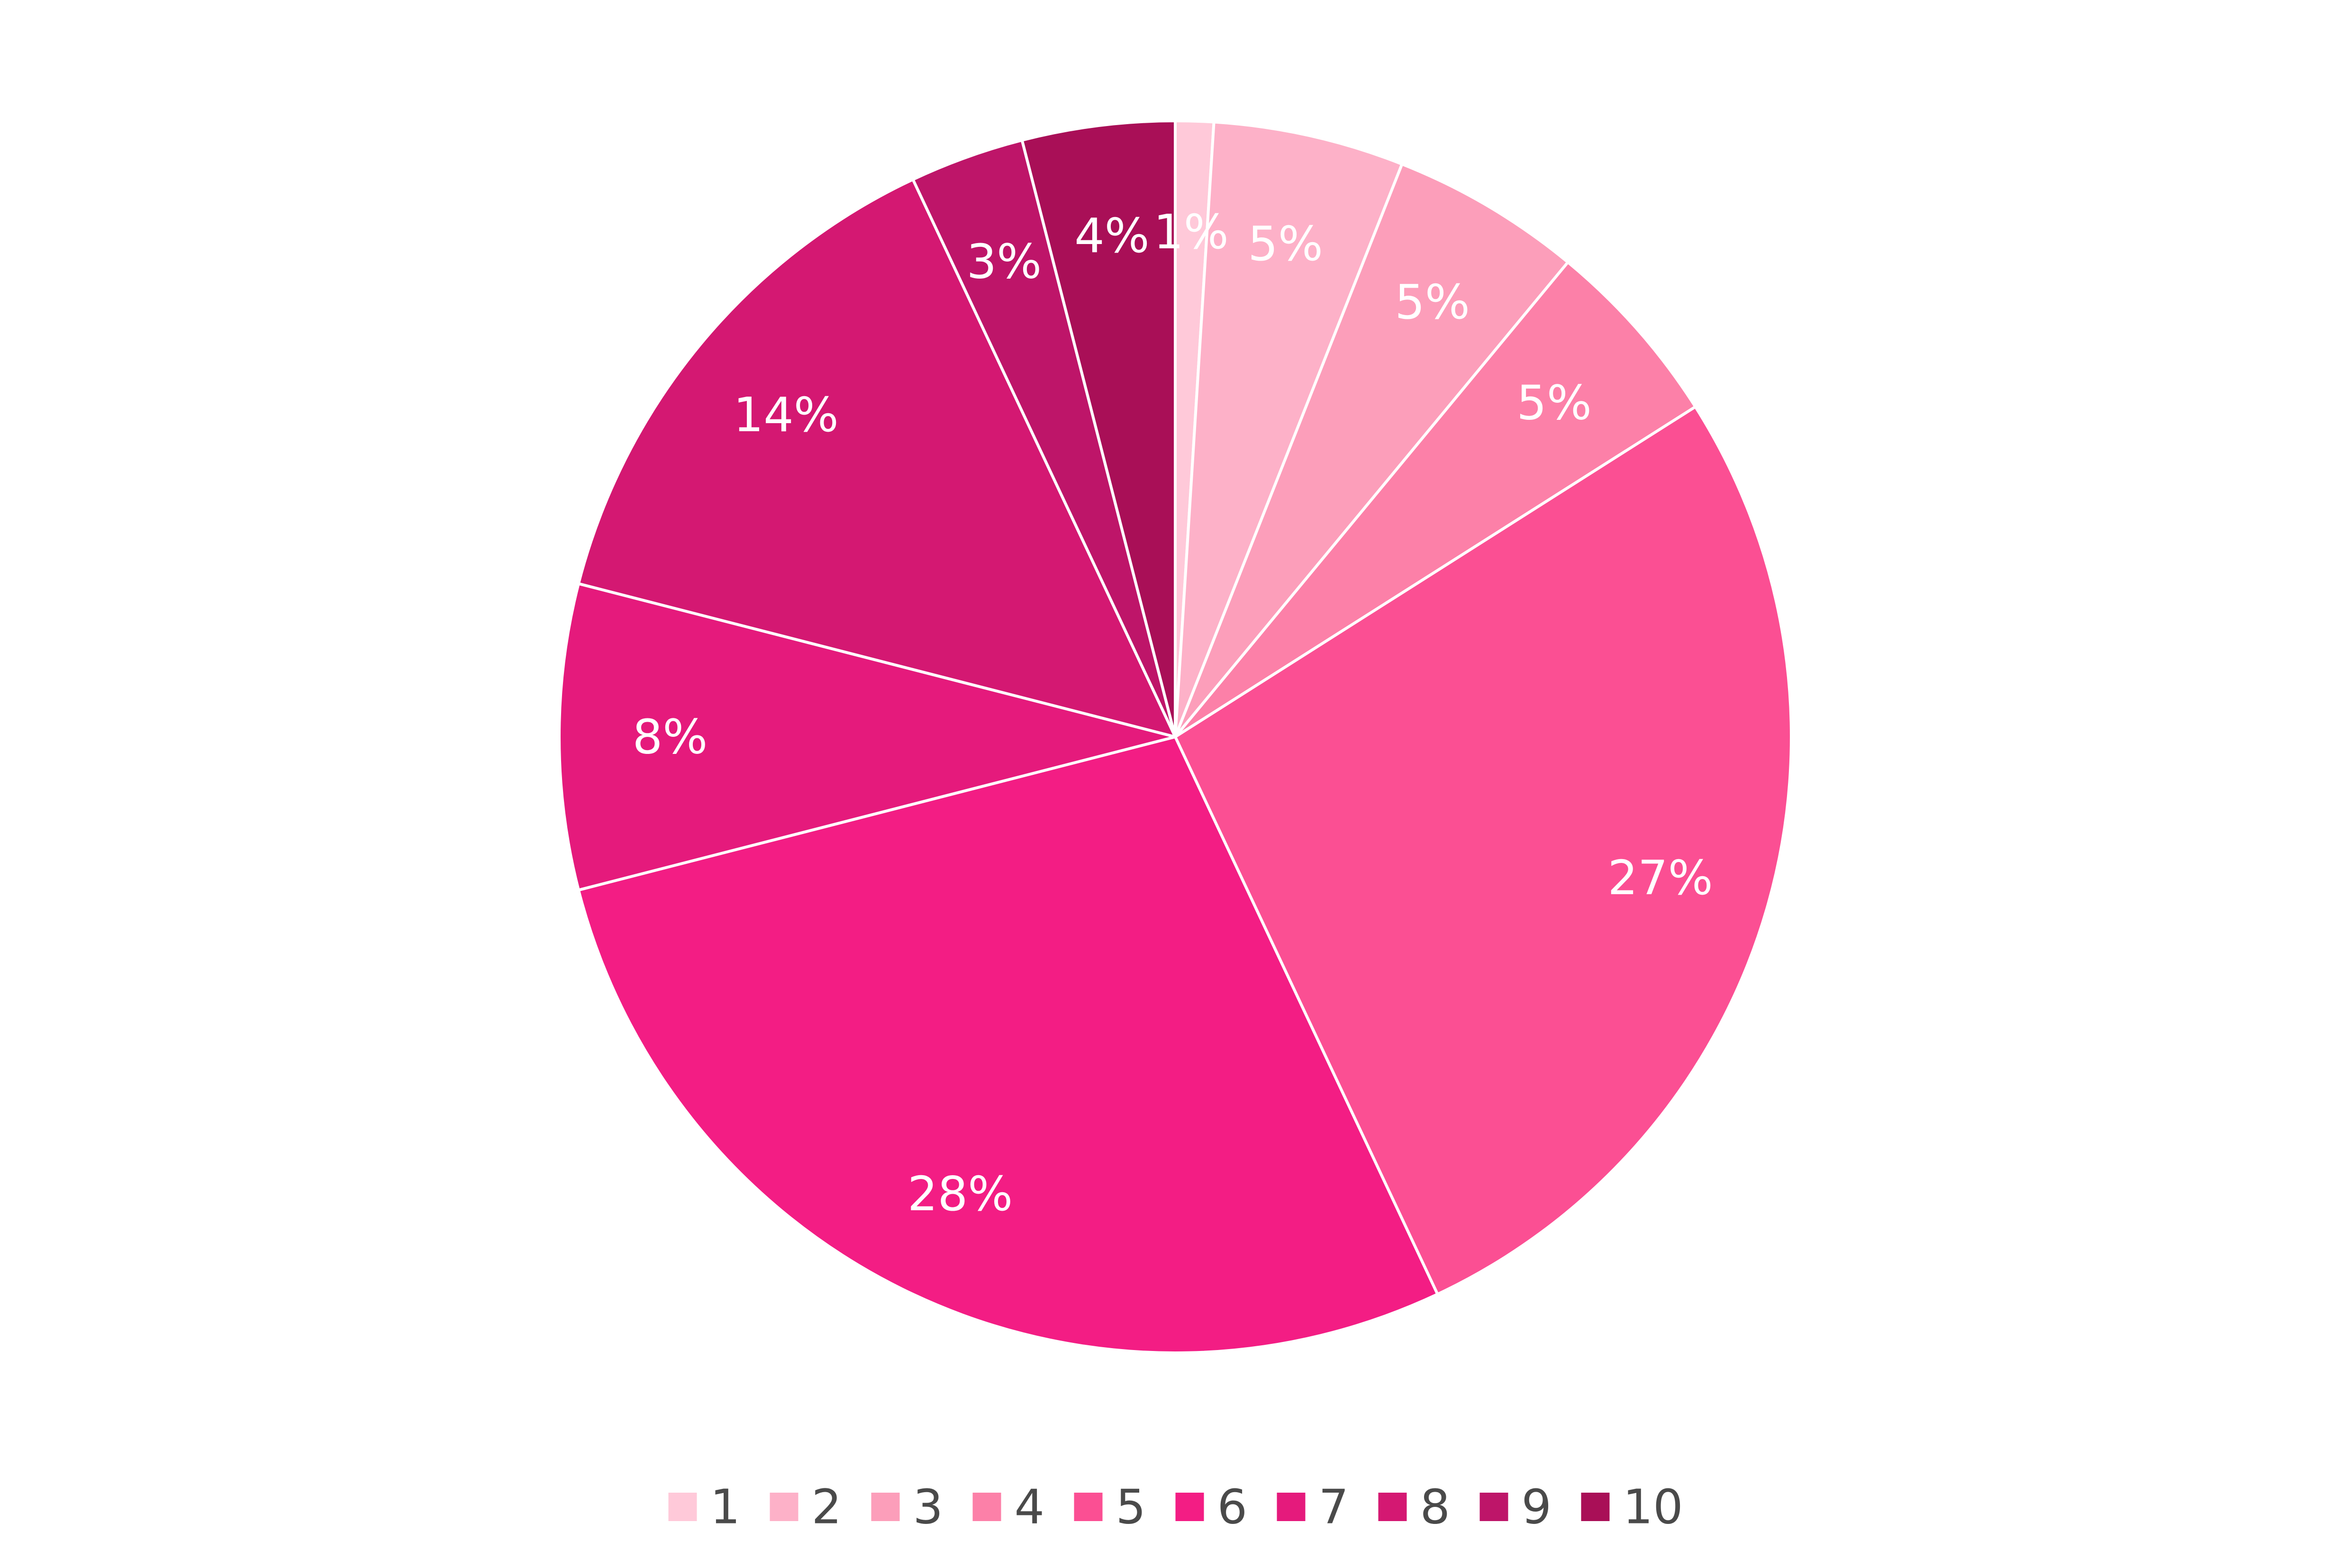  I want to click on legend-item-3: 3, so click(907, 1507).